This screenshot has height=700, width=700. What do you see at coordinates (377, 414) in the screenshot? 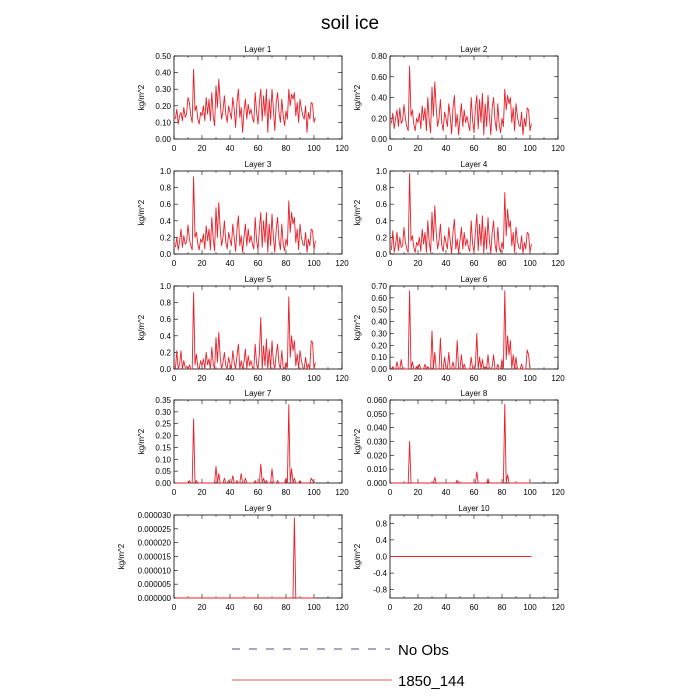
I see `y-tick-label: 0.050` at bounding box center [377, 414].